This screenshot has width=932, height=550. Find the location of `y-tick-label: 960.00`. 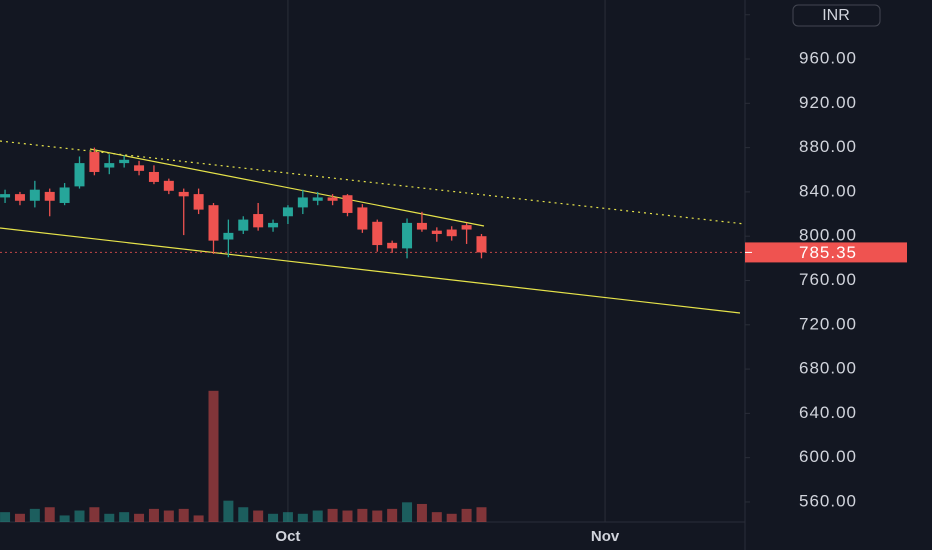

y-tick-label: 960.00 is located at coordinates (828, 58).